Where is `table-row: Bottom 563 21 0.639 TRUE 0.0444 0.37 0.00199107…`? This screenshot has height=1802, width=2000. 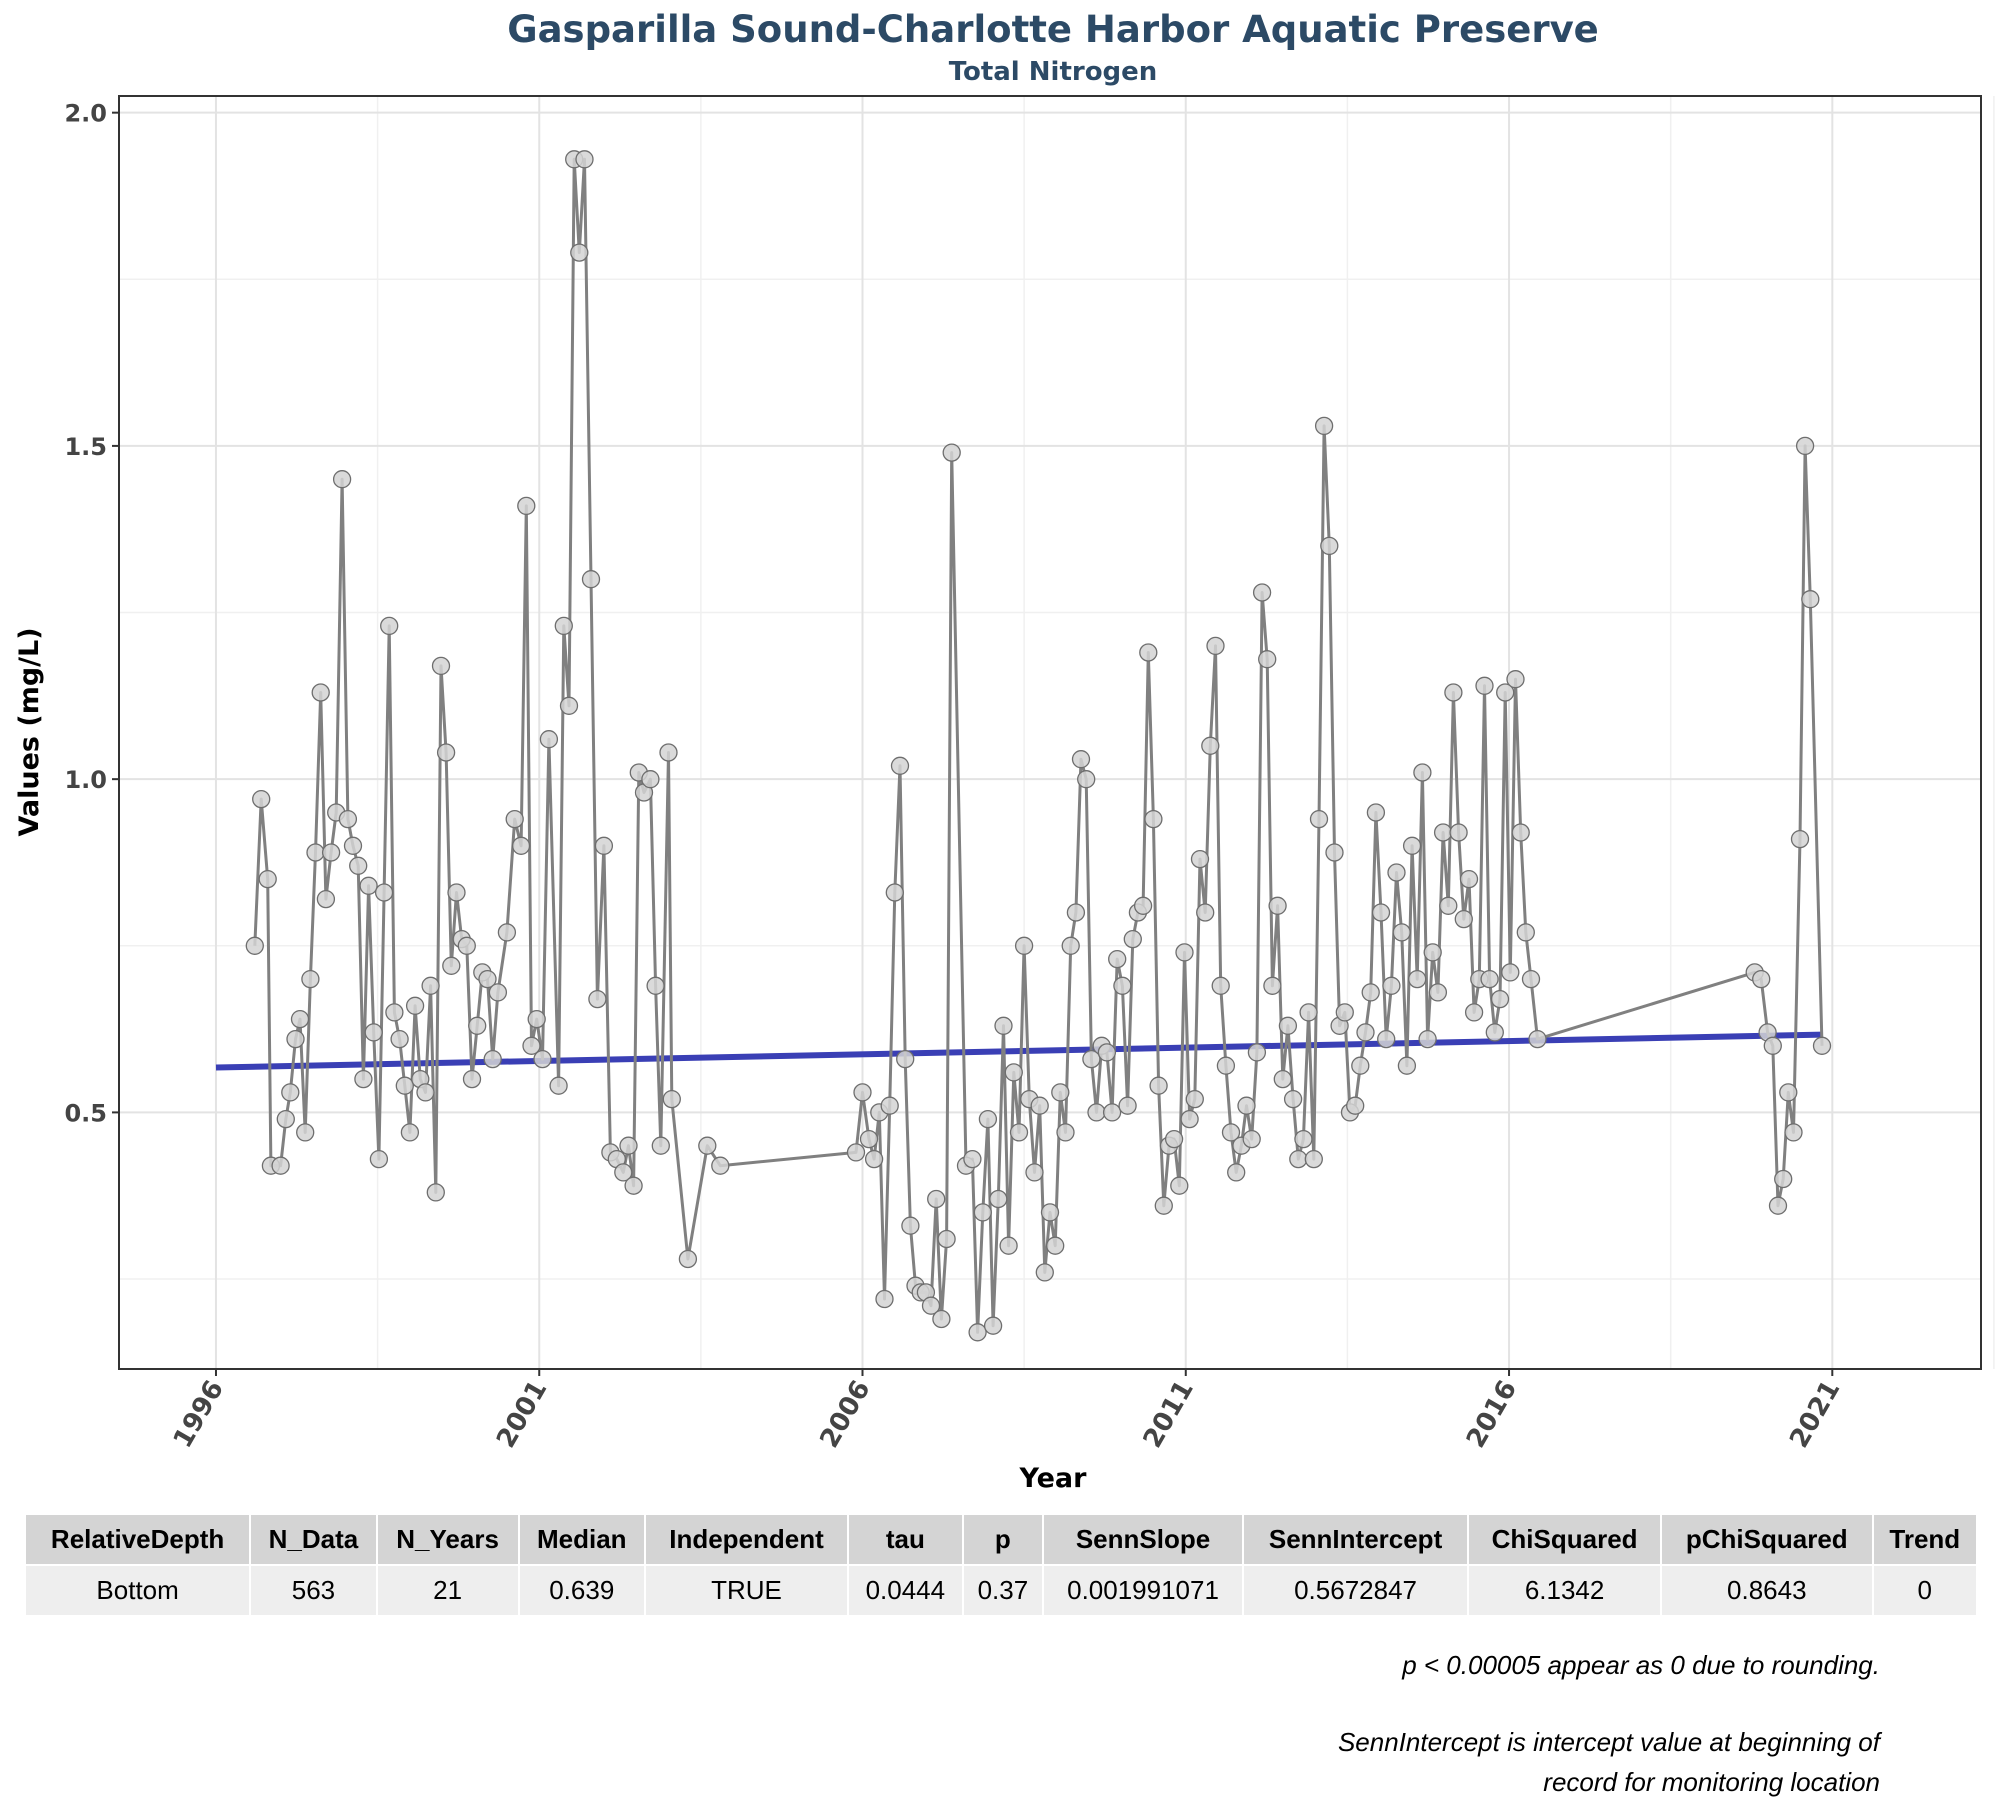 table-row: Bottom 563 21 0.639 TRUE 0.0444 0.37 0.00199107… is located at coordinates (1001, 1590).